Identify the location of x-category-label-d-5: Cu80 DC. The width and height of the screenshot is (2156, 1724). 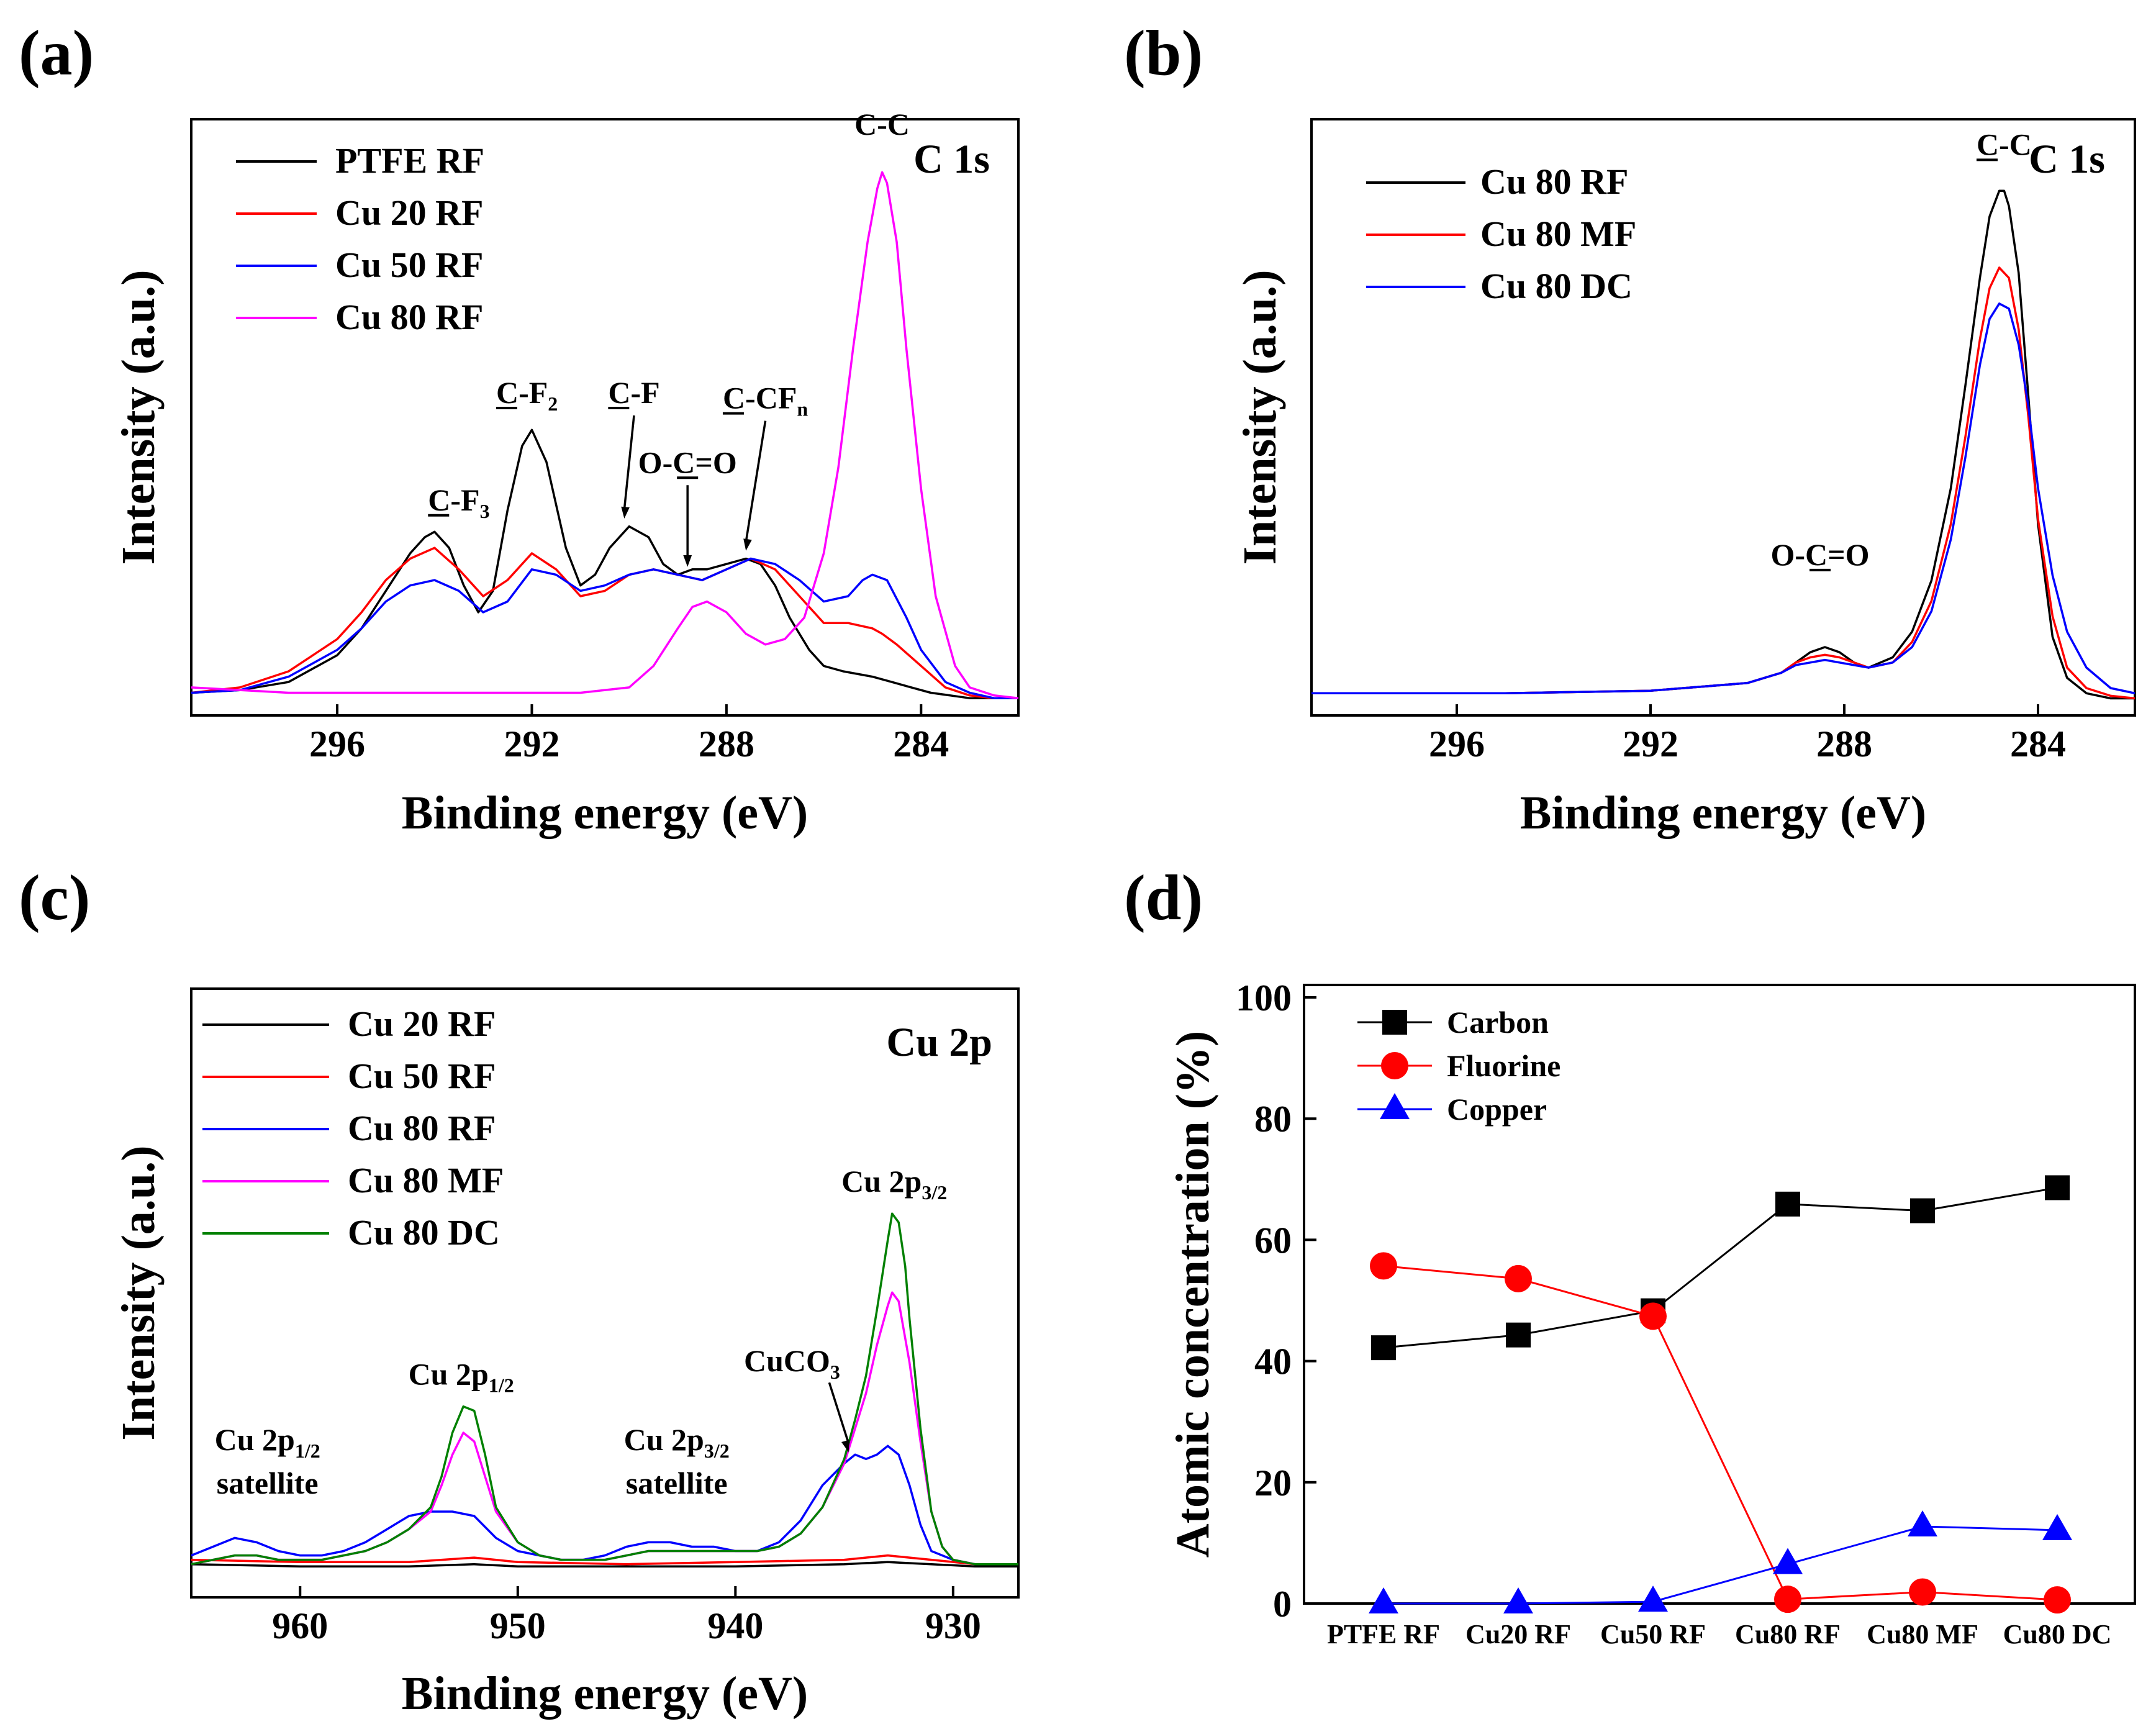
(2057, 1634).